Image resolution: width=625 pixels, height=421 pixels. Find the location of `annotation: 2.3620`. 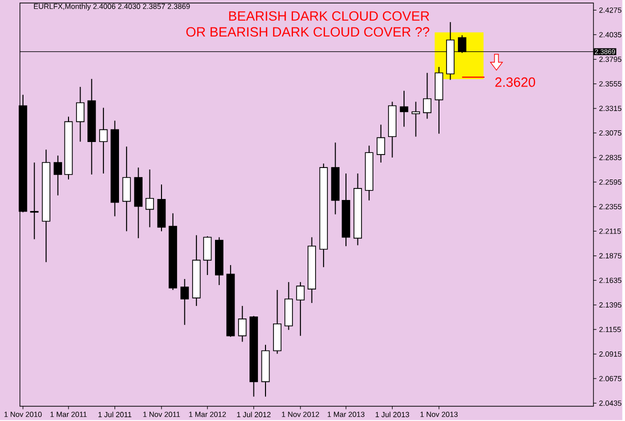

annotation: 2.3620 is located at coordinates (515, 83).